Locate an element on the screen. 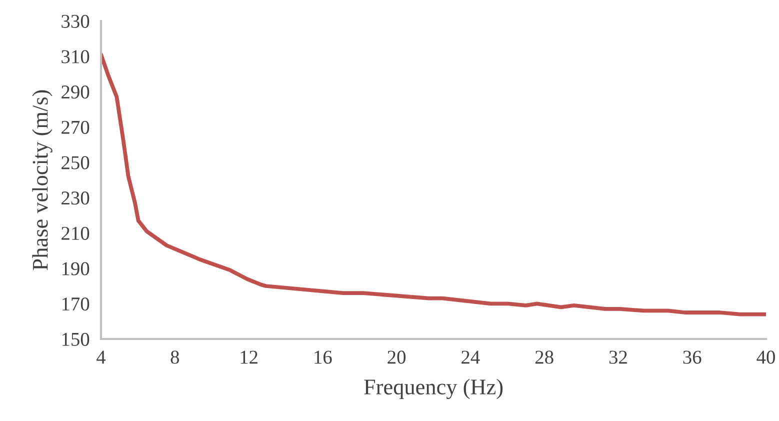  y-tick-label: 190 is located at coordinates (76, 269).